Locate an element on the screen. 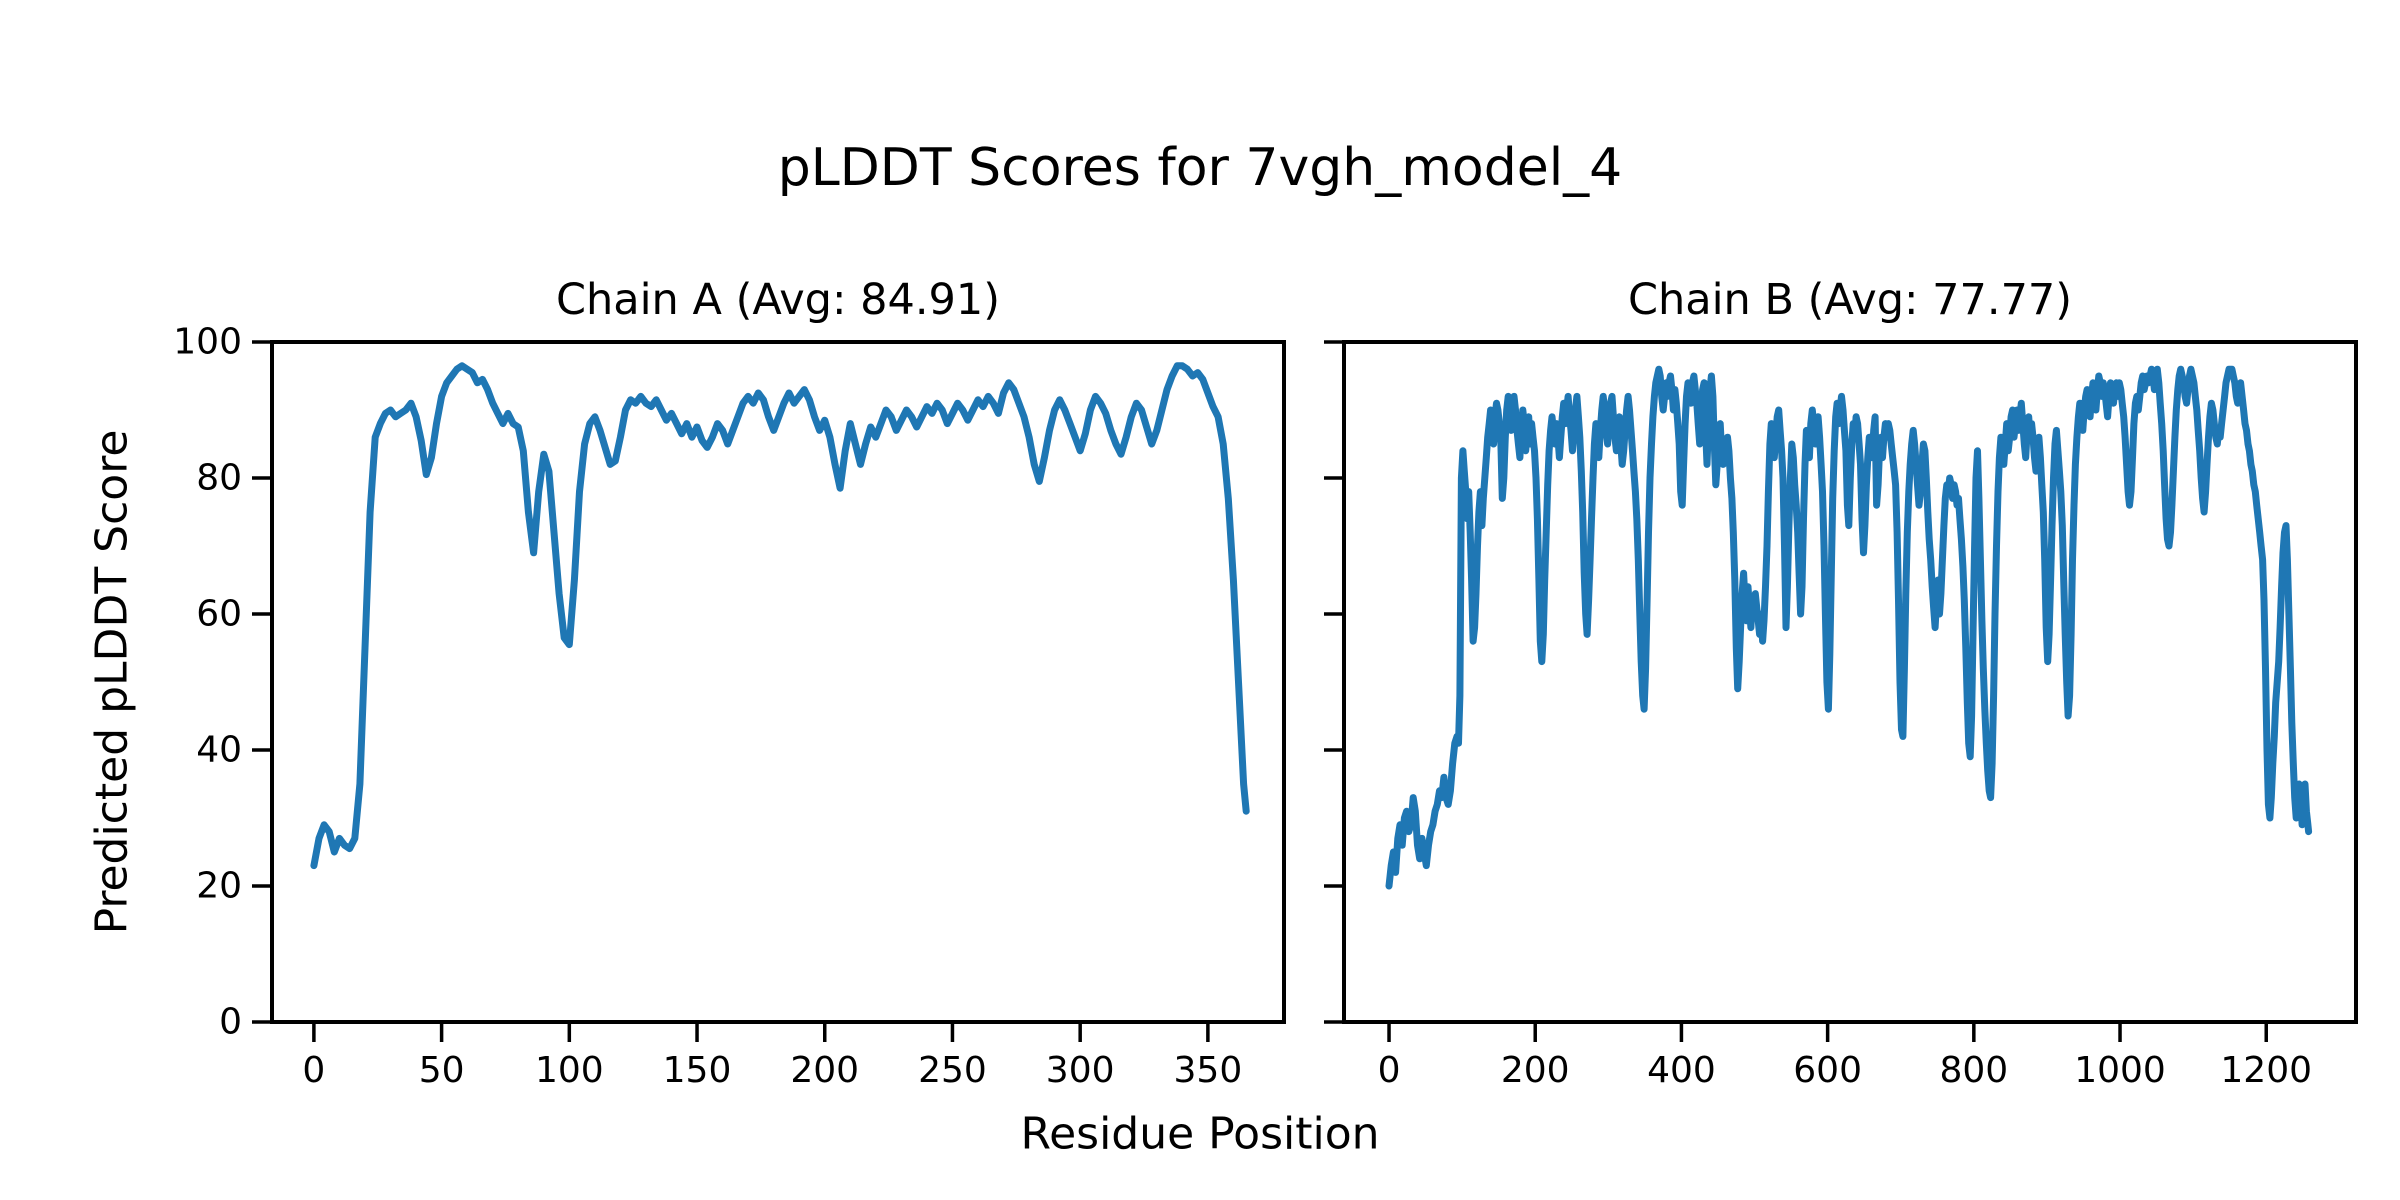  chain-a-y-tick-label-20: 20 is located at coordinates (219, 886).